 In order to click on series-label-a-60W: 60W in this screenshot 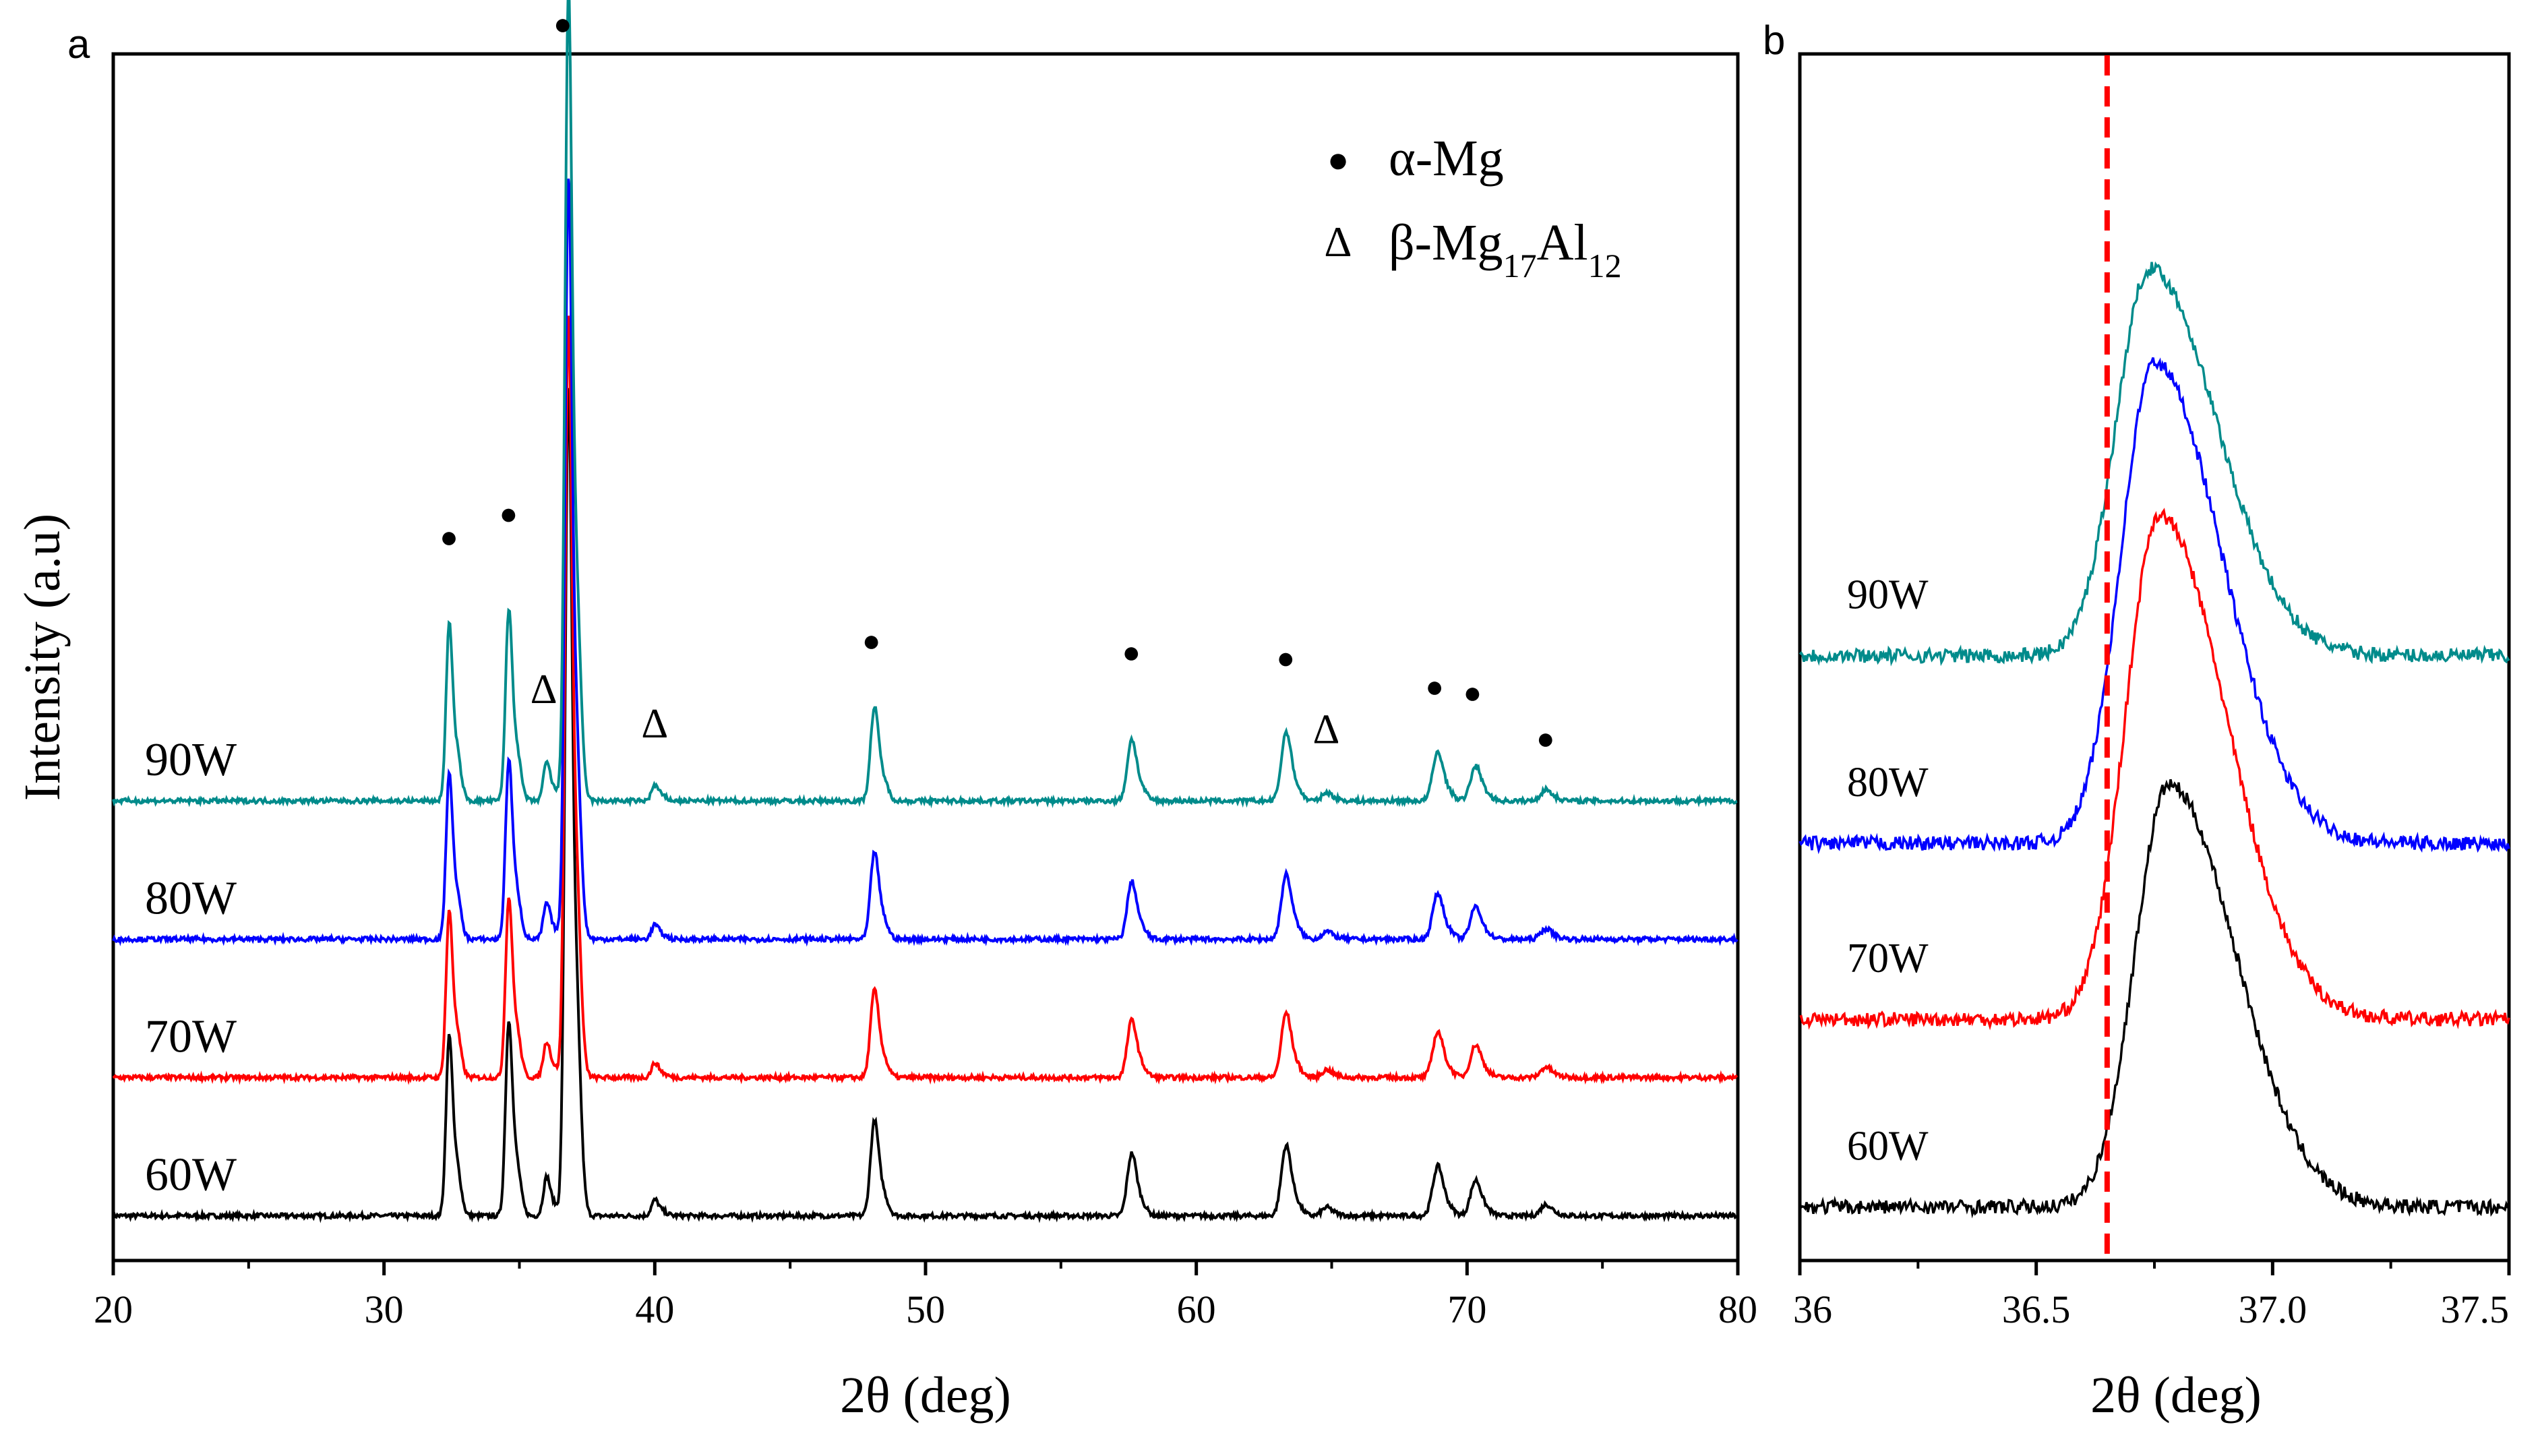, I will do `click(191, 1175)`.